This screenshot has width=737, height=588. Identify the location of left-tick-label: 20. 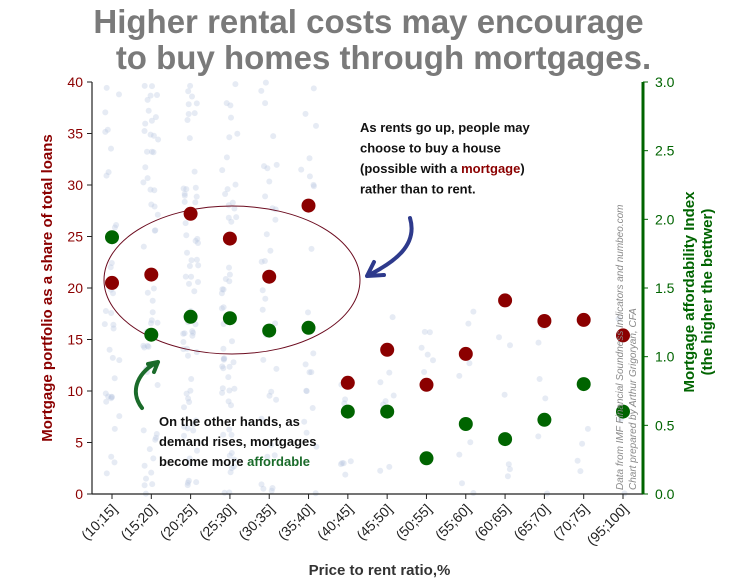
(75, 288).